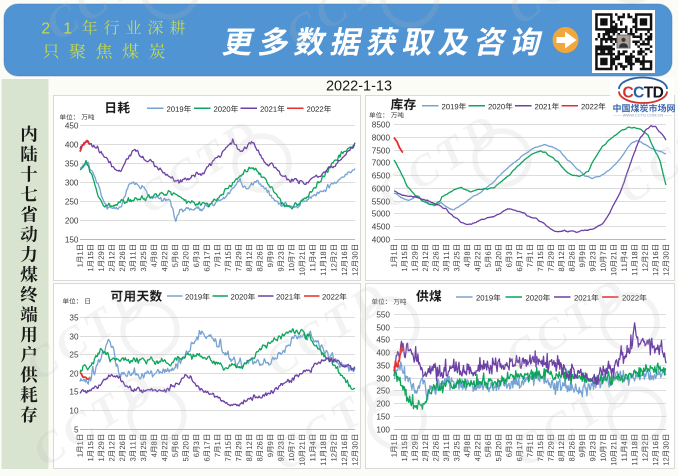 The width and height of the screenshot is (678, 476). Describe the element at coordinates (383, 430) in the screenshot. I see `svg-text: 100` at that location.